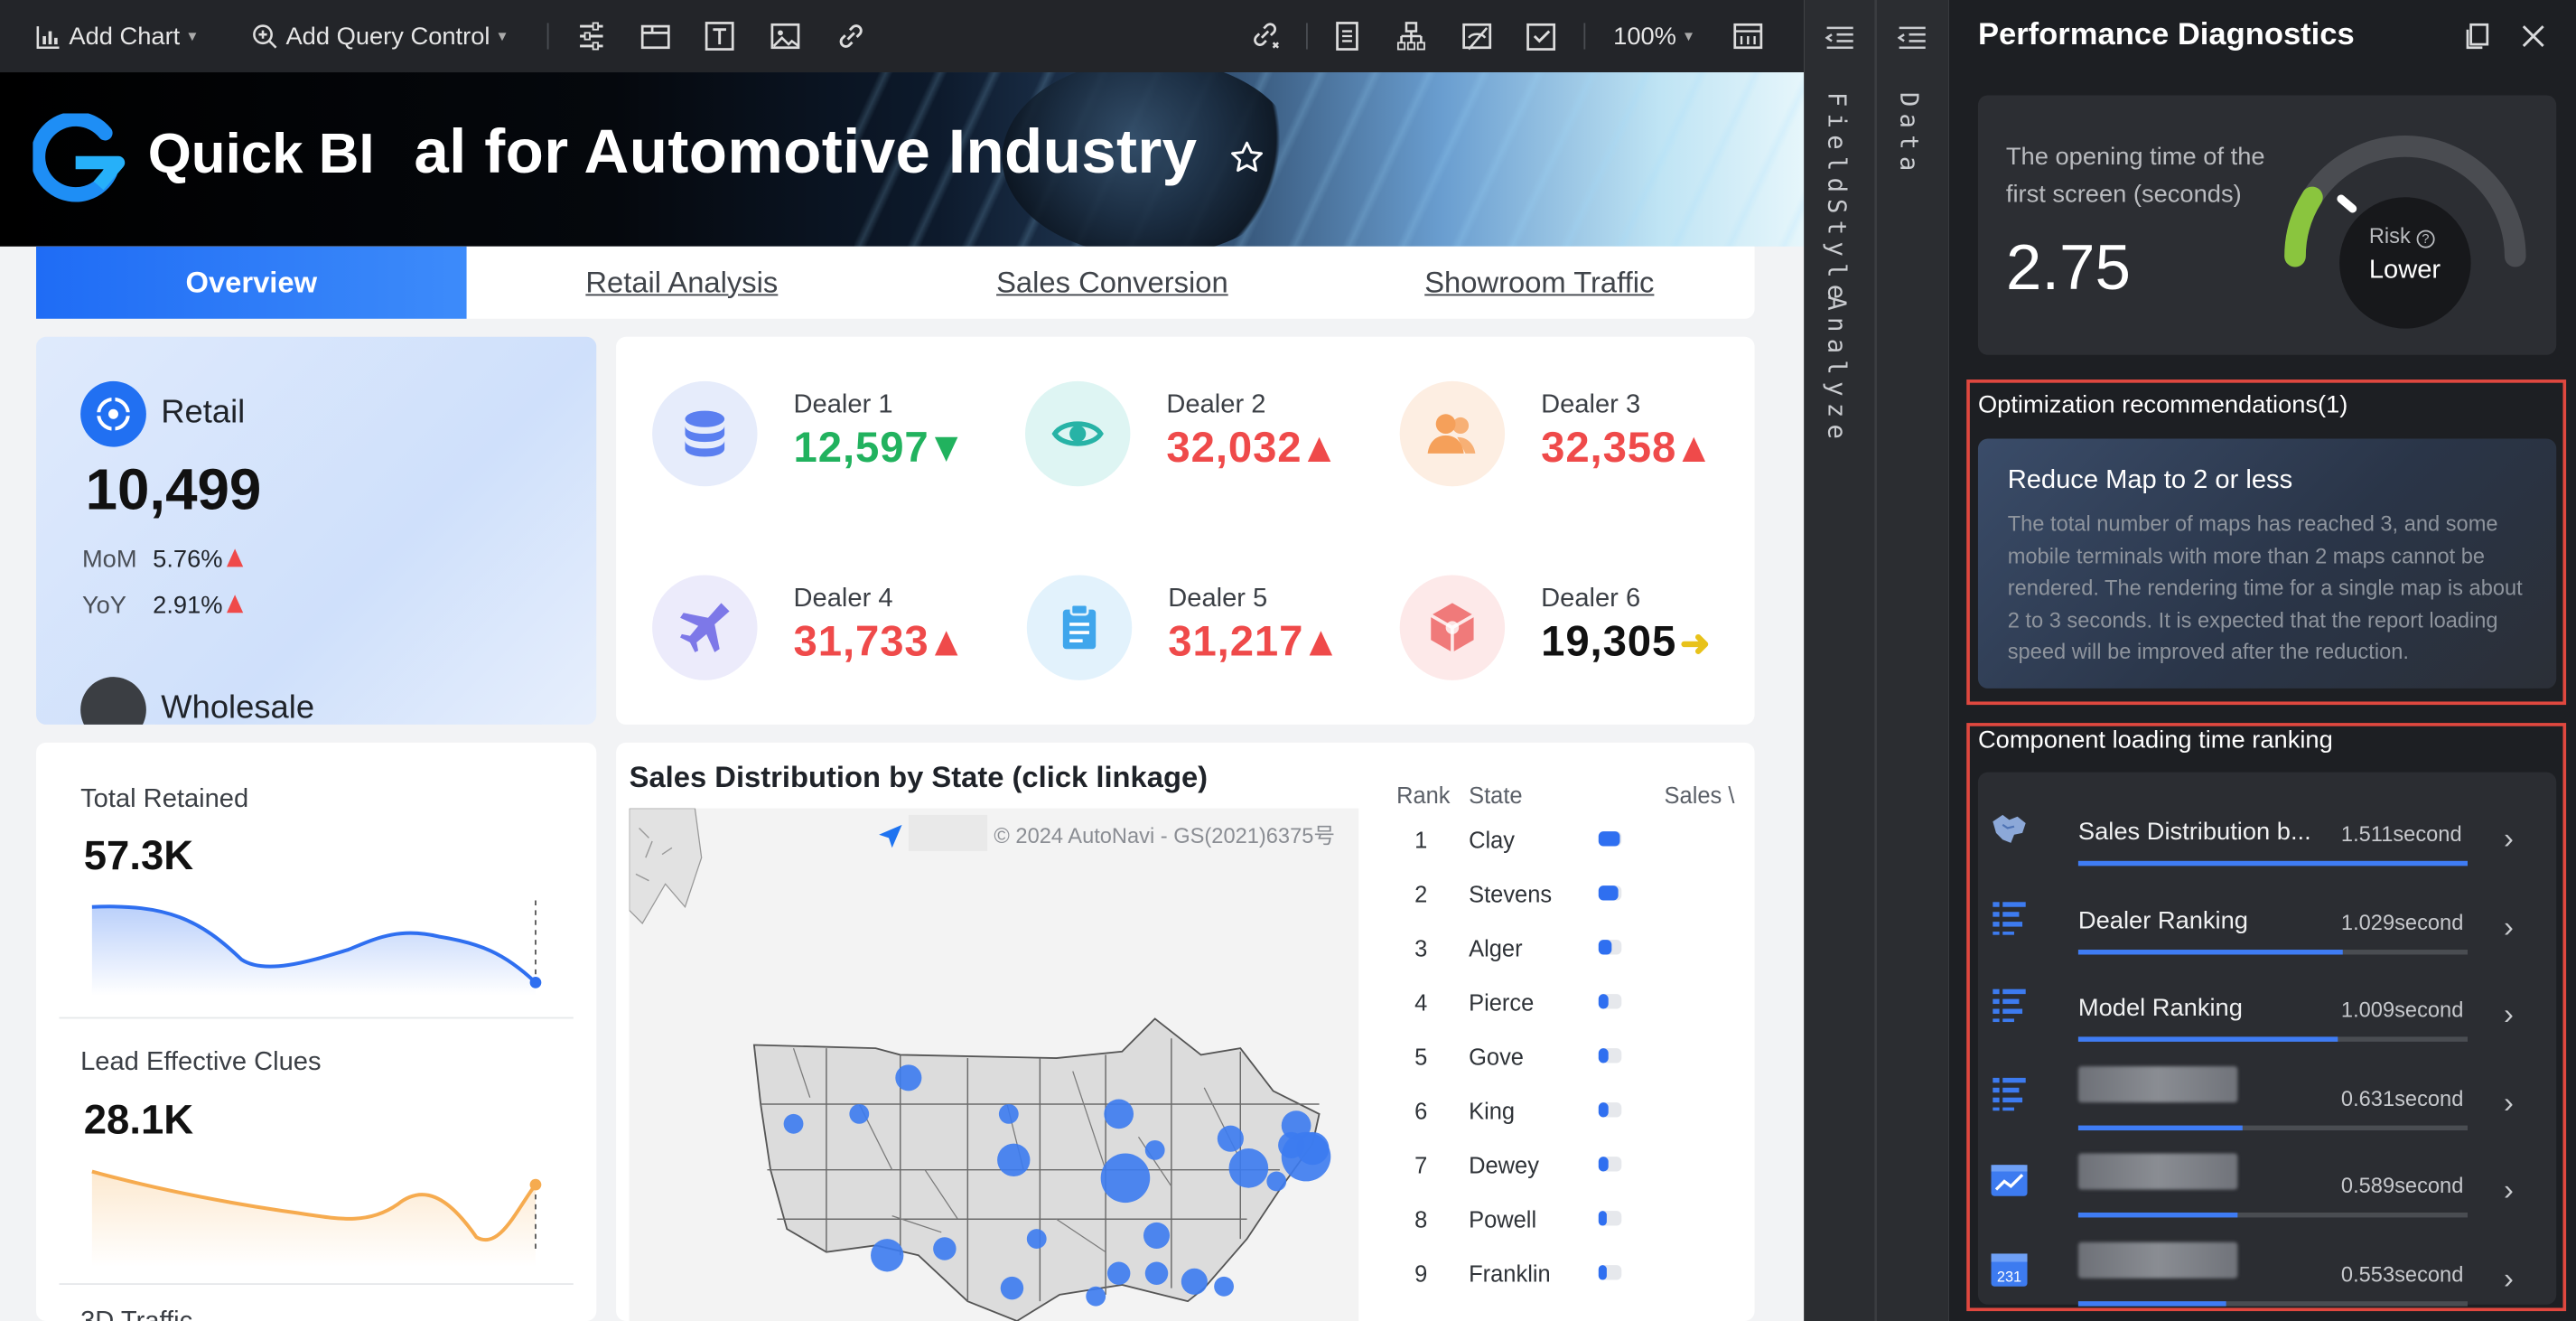 This screenshot has height=1321, width=2576. I want to click on report-banner: Quick BI al for Automotive Industry, so click(903, 159).